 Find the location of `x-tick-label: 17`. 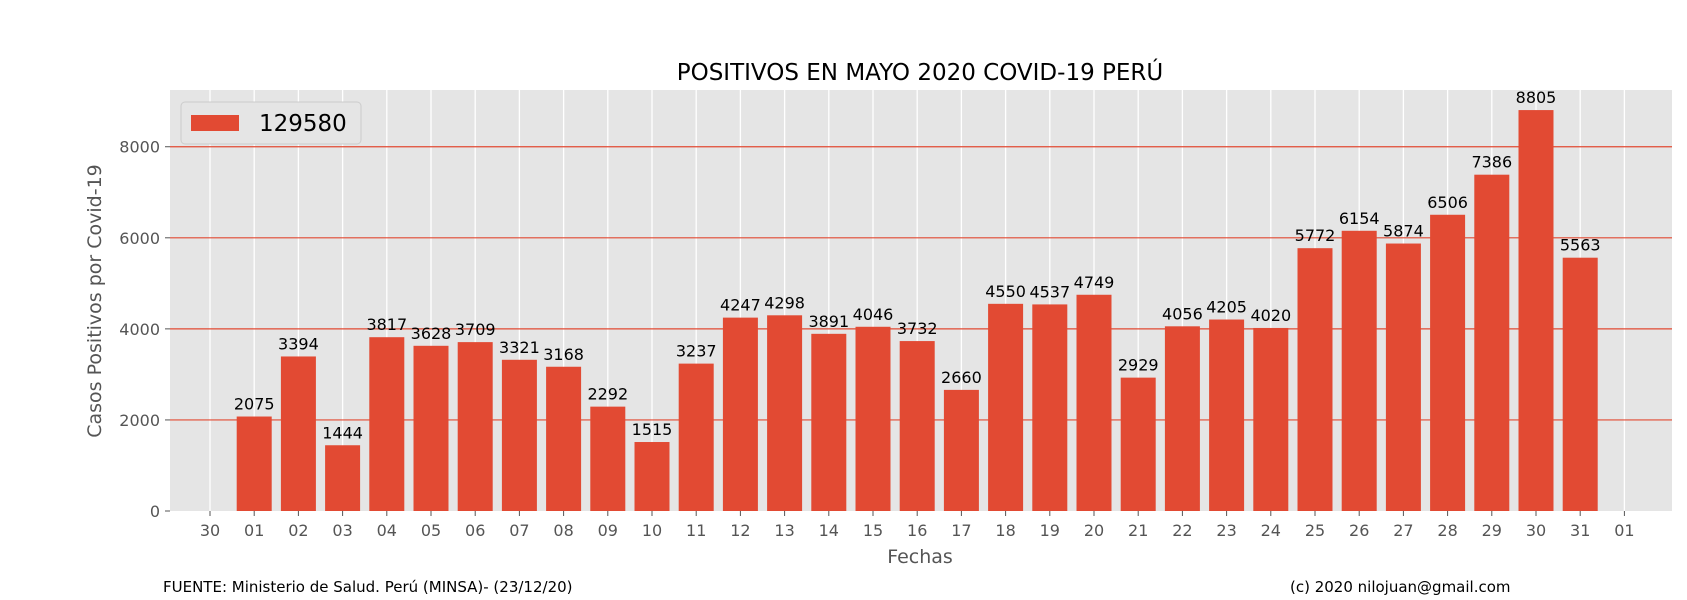

x-tick-label: 17 is located at coordinates (961, 530).